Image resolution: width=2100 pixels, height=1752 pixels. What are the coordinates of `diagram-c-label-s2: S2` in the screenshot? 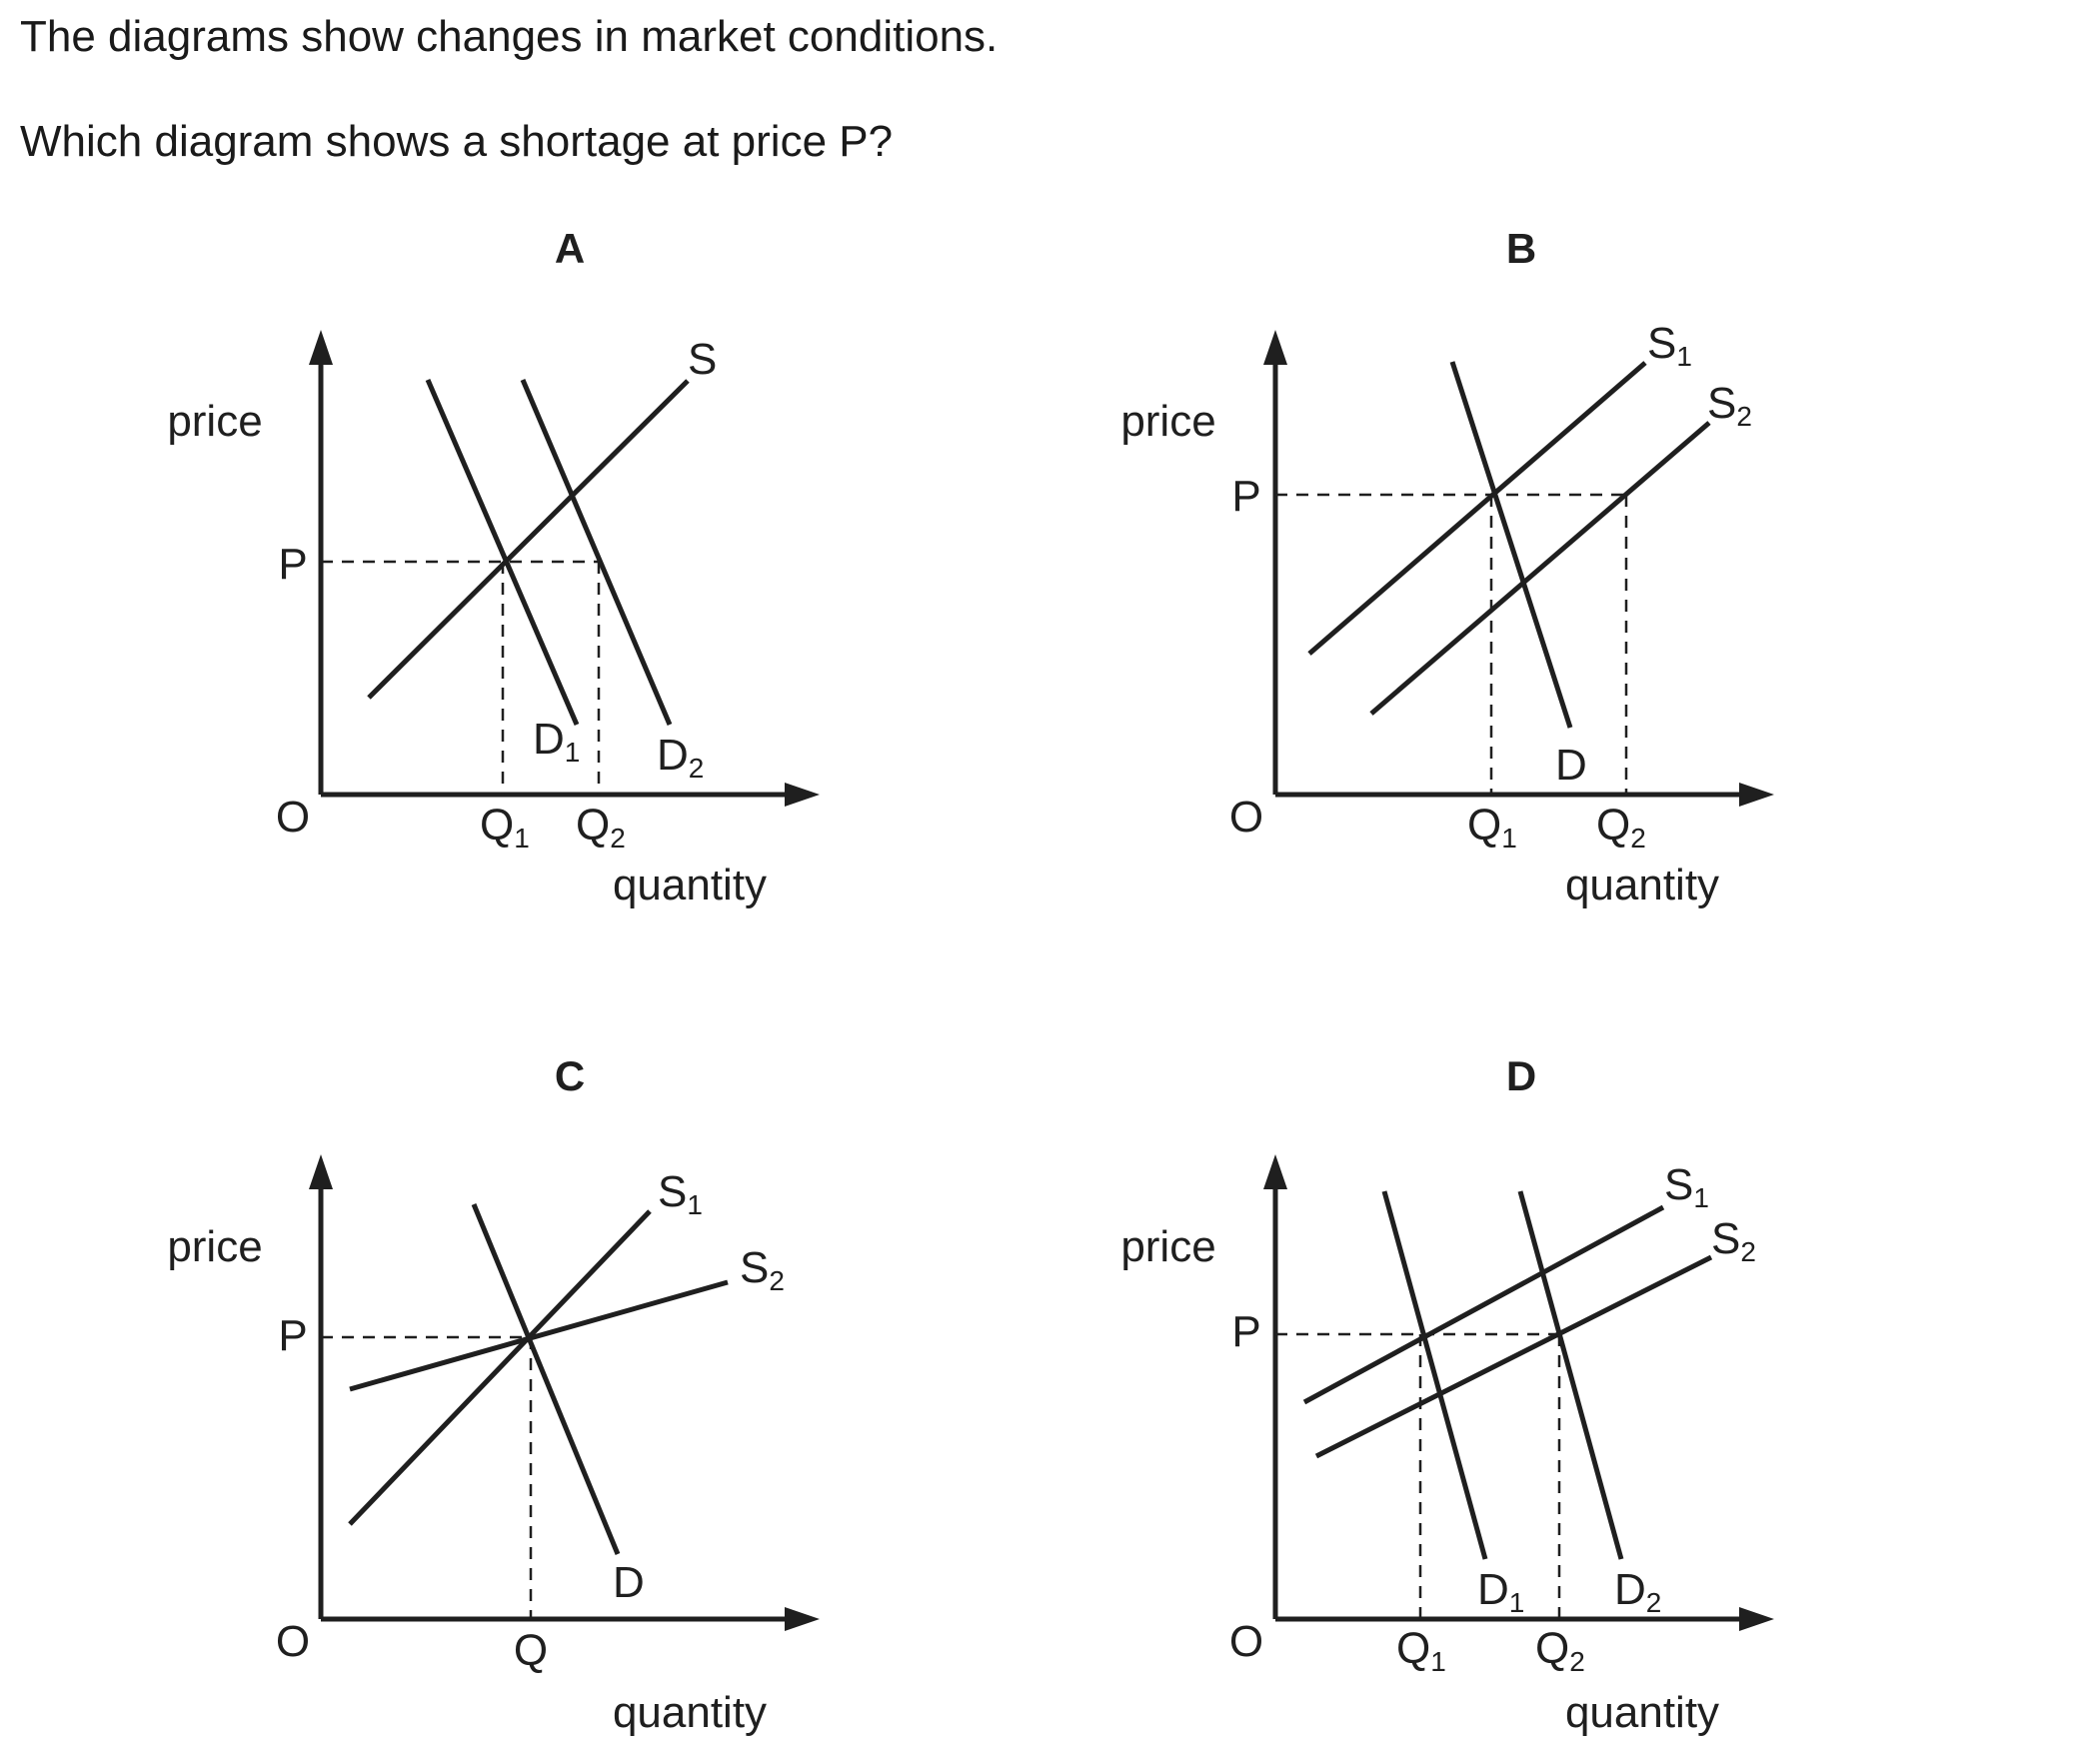 It's located at (762, 1269).